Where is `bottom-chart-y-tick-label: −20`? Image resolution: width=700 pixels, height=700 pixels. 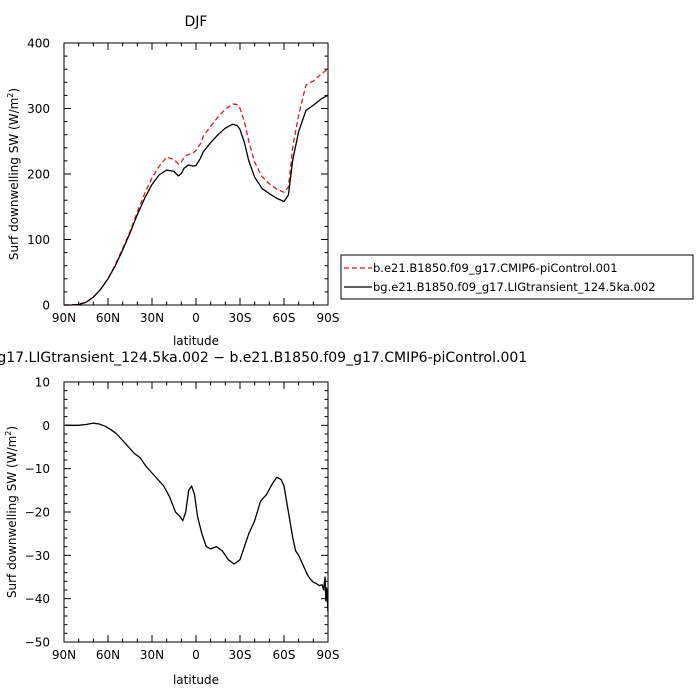
bottom-chart-y-tick-label: −20 is located at coordinates (37, 513).